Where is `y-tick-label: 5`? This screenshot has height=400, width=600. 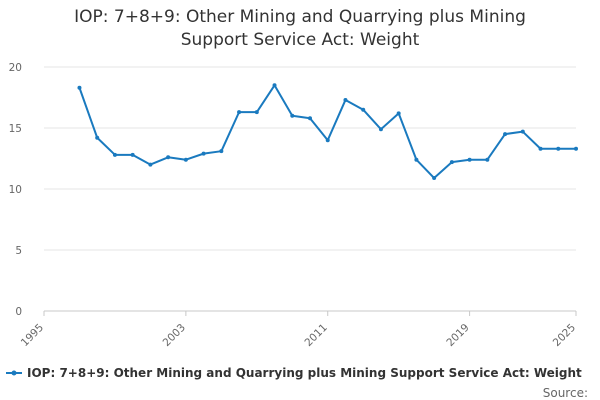 y-tick-label: 5 is located at coordinates (18, 251).